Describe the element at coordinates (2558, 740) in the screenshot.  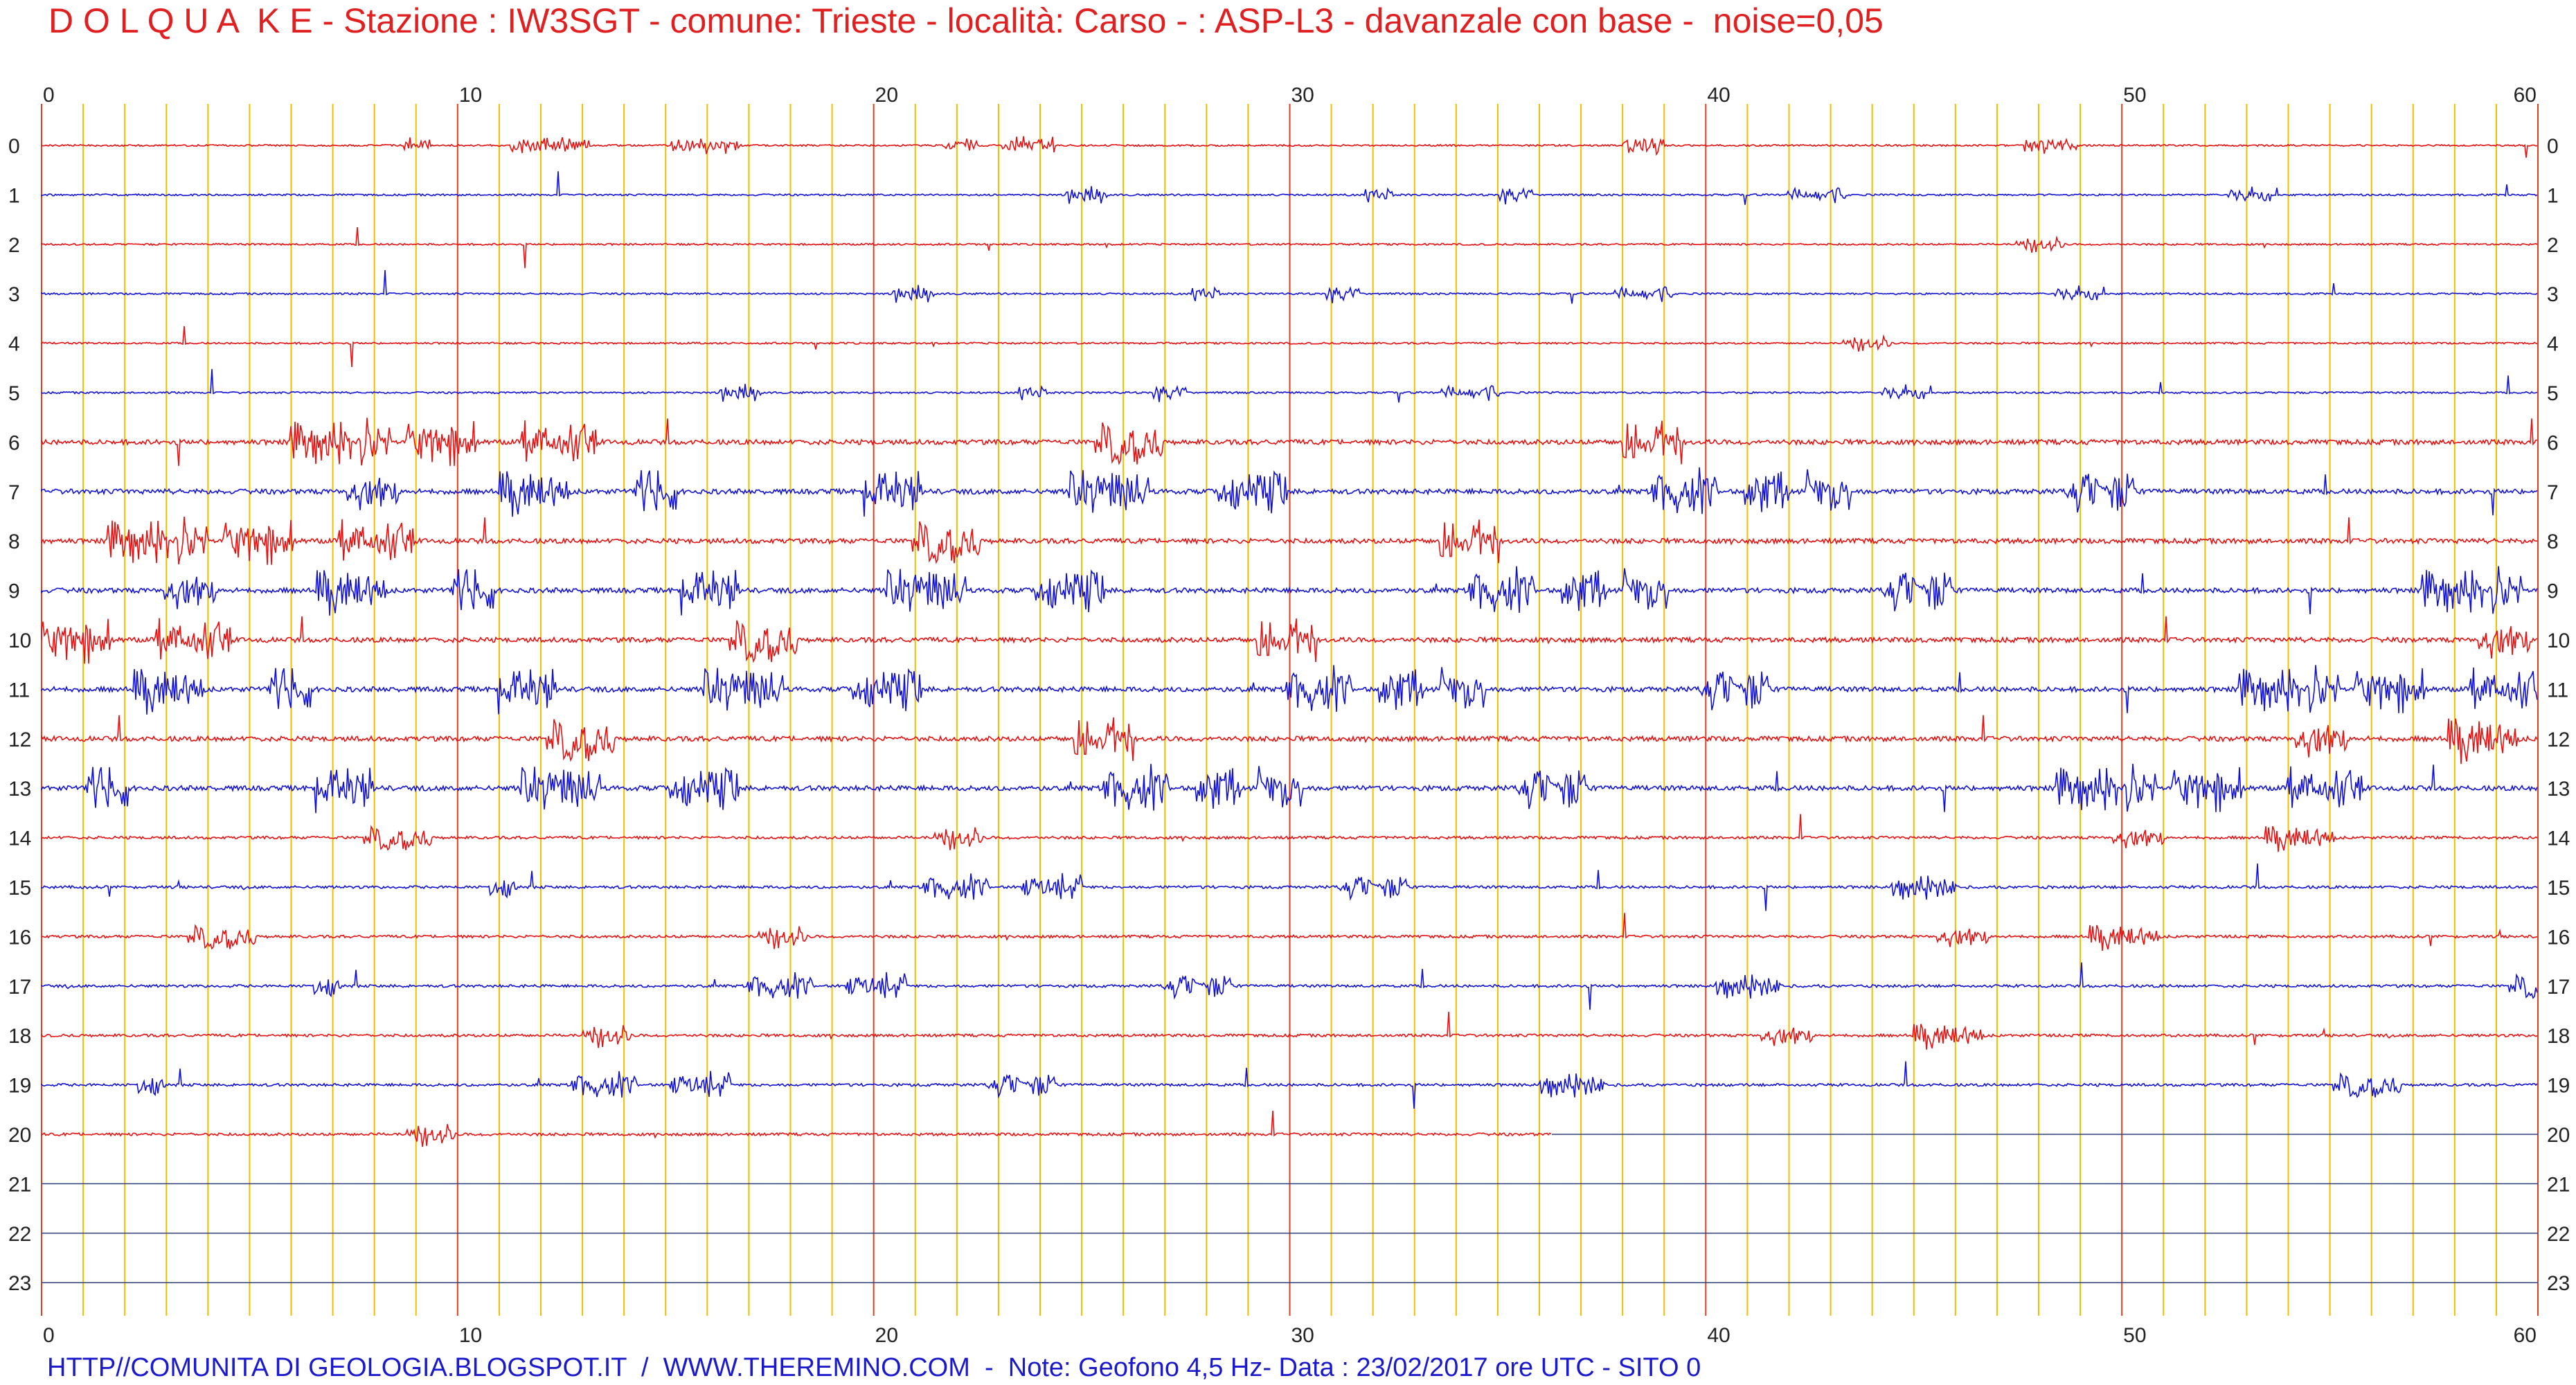
I see `y-tick-right-12: 12` at that location.